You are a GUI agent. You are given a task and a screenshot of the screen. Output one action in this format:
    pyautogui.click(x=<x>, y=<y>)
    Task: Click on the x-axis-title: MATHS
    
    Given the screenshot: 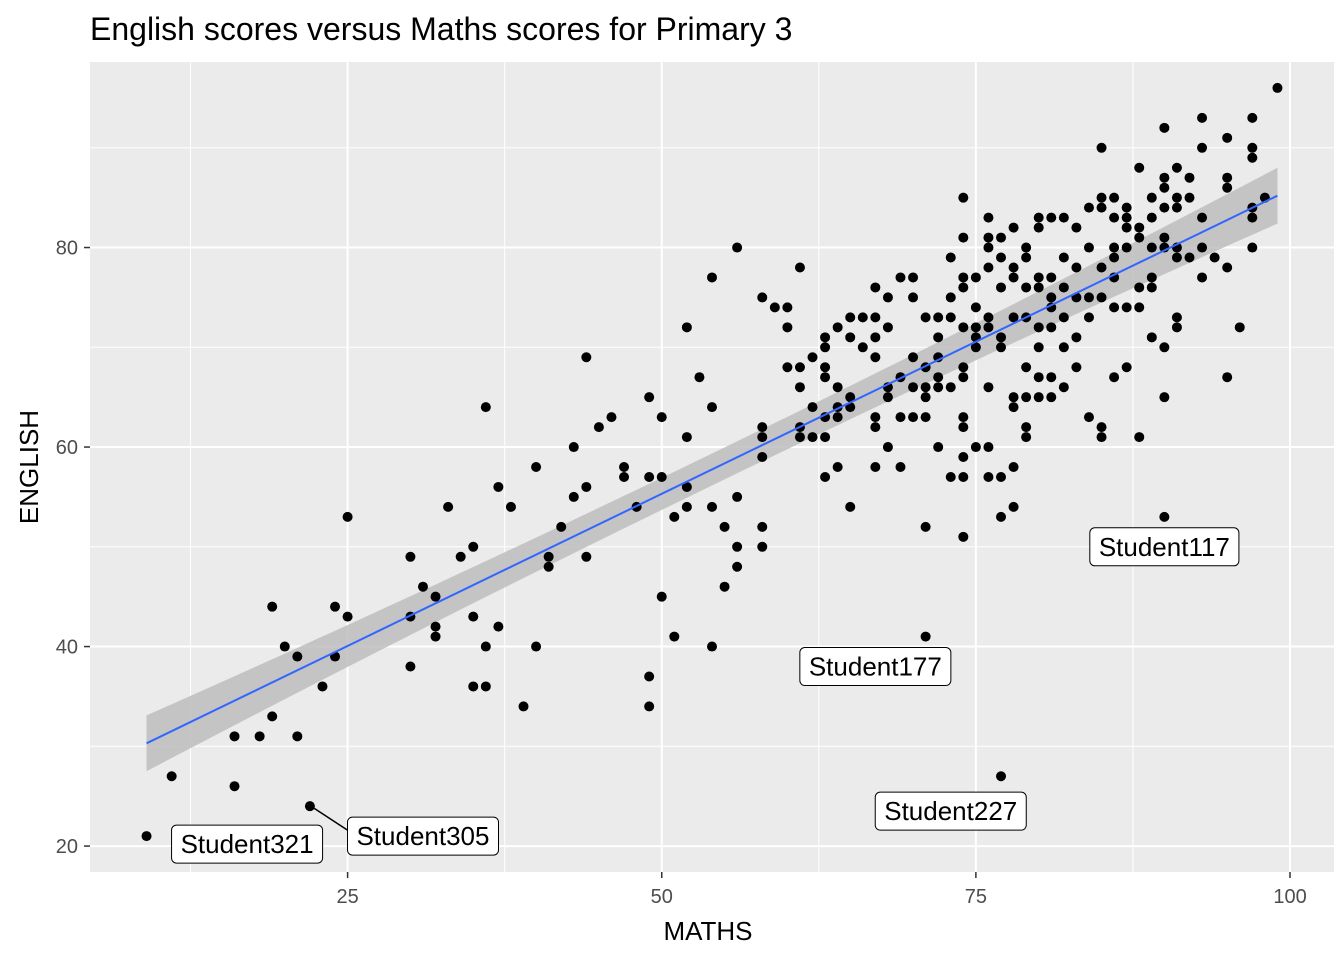 What is the action you would take?
    pyautogui.click(x=707, y=931)
    